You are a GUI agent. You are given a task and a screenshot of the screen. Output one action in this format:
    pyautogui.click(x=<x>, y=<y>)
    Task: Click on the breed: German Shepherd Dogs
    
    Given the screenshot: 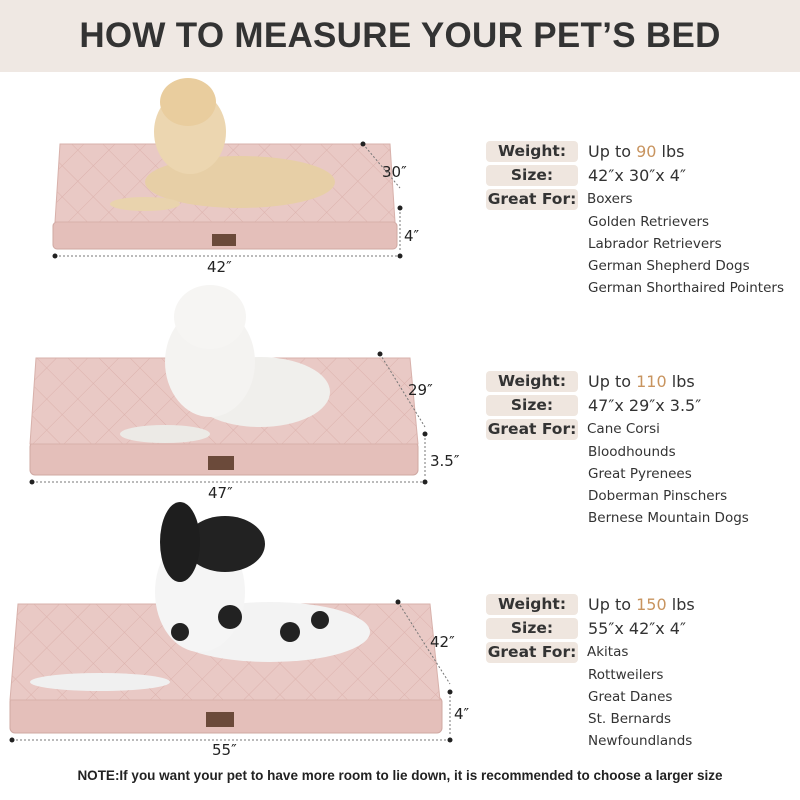 What is the action you would take?
    pyautogui.click(x=669, y=266)
    